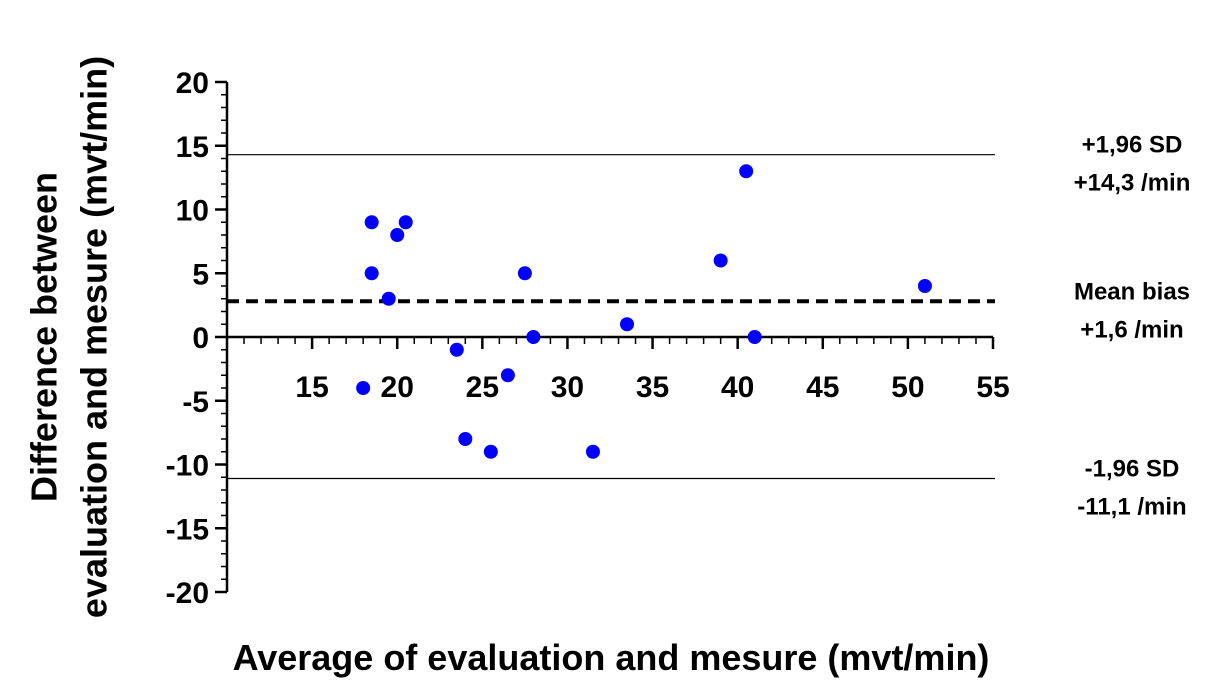 The image size is (1222, 684). I want to click on reference-line-label: +1,6 /min, so click(1131, 329).